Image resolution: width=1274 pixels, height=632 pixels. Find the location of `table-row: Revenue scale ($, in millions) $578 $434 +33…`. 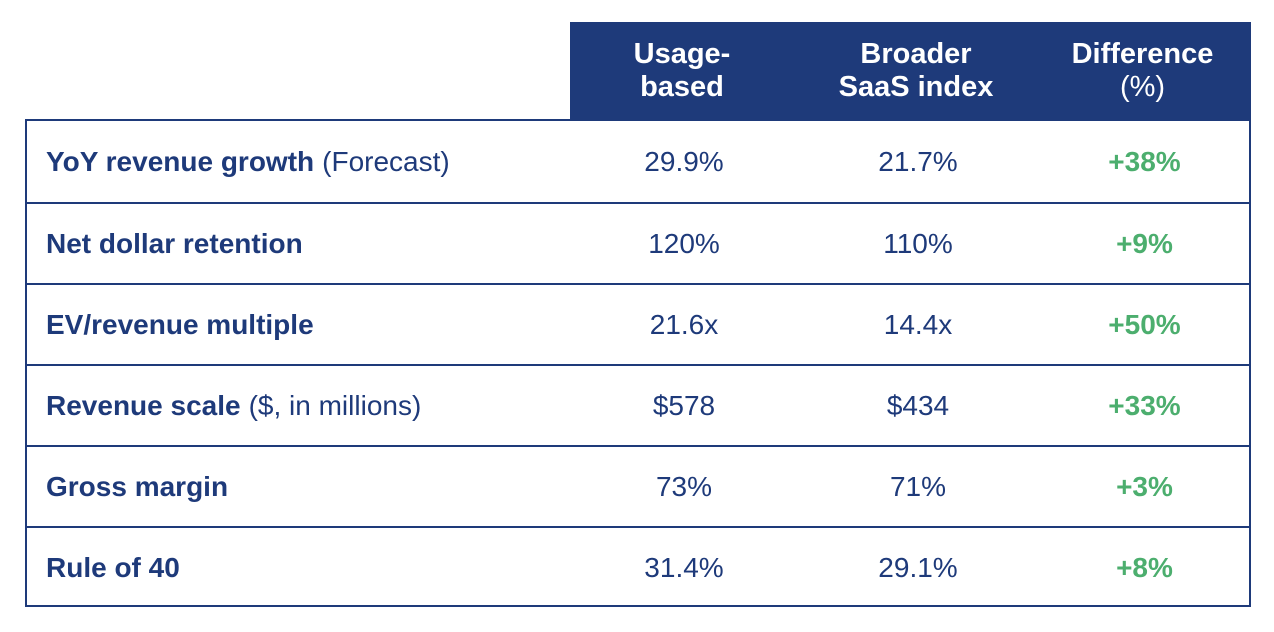

table-row: Revenue scale ($, in millions) $578 $434 +33… is located at coordinates (638, 404).